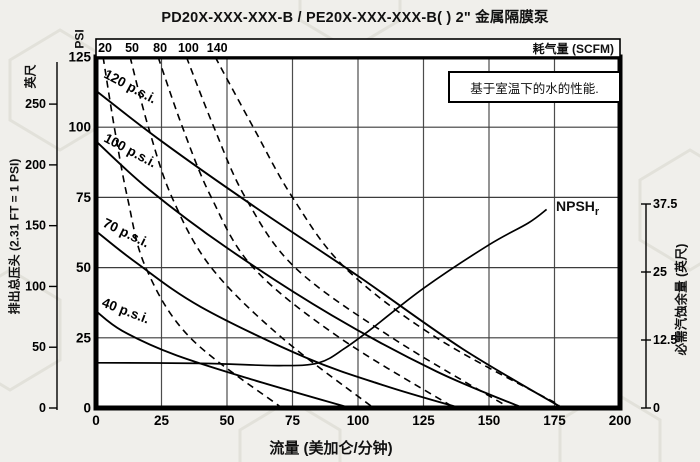 This screenshot has width=700, height=462. What do you see at coordinates (30, 76) in the screenshot?
I see `y-axis-feet-unit-label: 英尺` at bounding box center [30, 76].